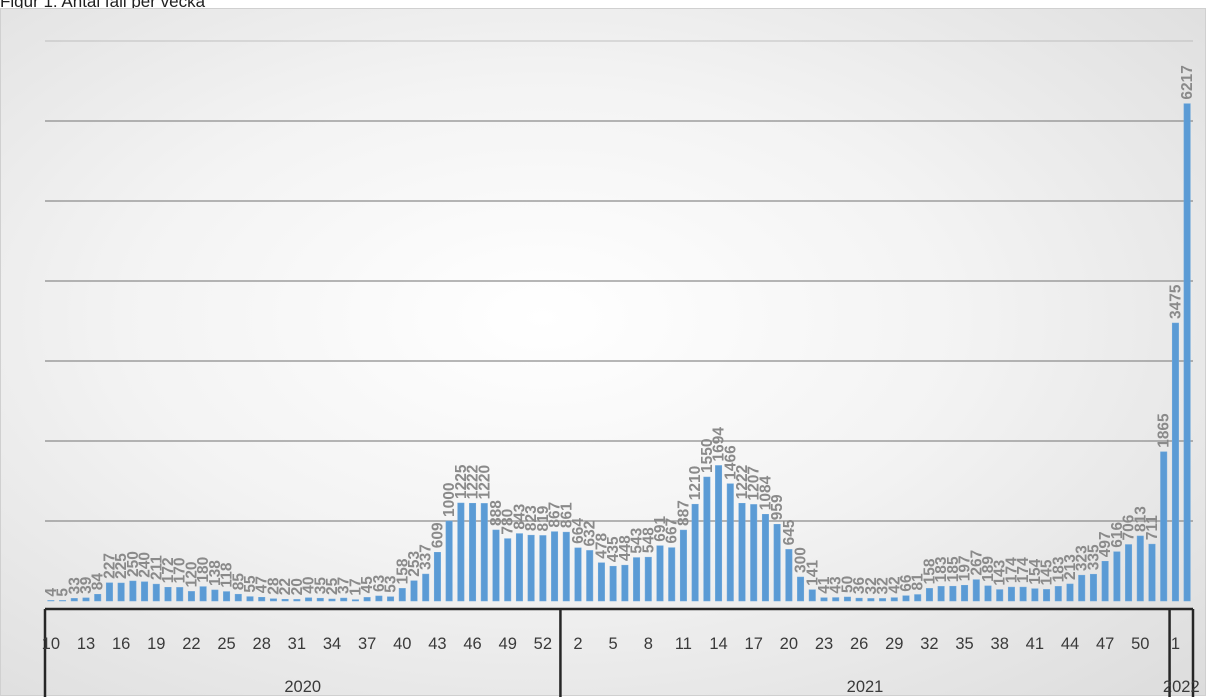 The height and width of the screenshot is (698, 1208). I want to click on data-label: 711, so click(1152, 527).